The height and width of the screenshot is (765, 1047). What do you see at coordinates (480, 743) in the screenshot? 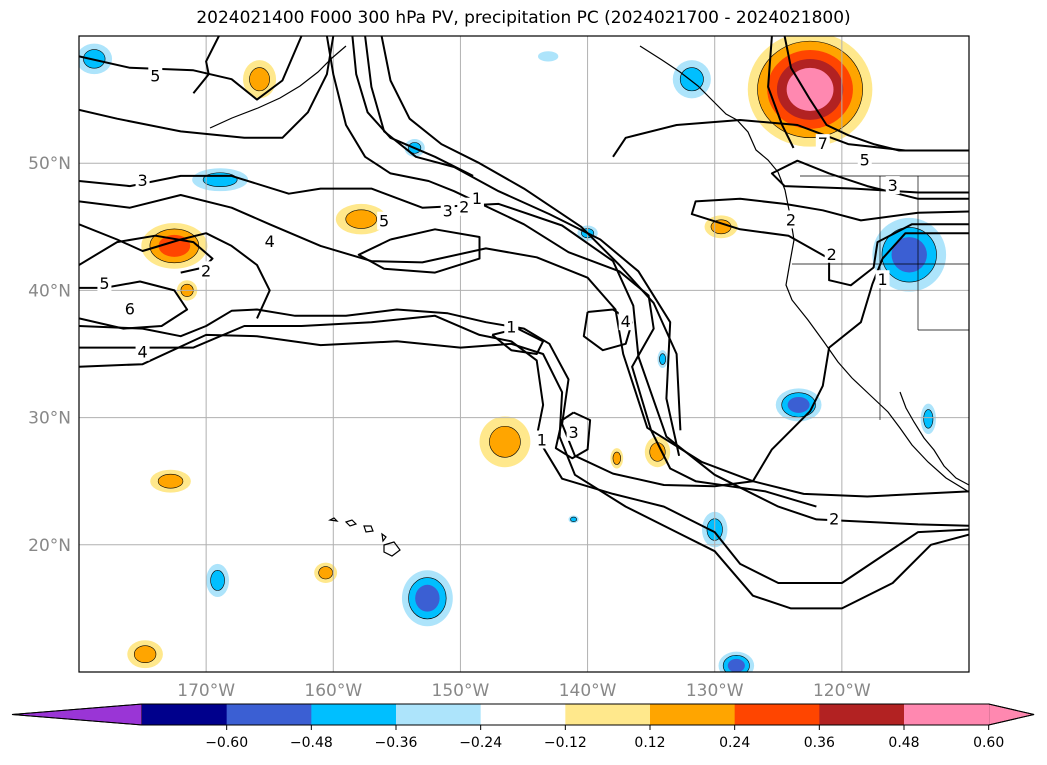
I see `colorbar-tick-label: −0.24` at bounding box center [480, 743].